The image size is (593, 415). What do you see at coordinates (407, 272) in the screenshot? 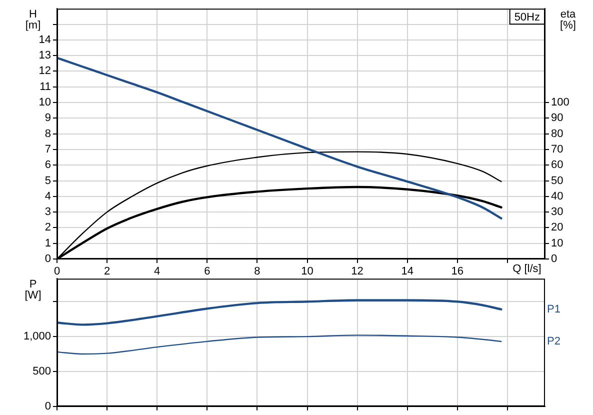
I see `x-tick-label: 14` at bounding box center [407, 272].